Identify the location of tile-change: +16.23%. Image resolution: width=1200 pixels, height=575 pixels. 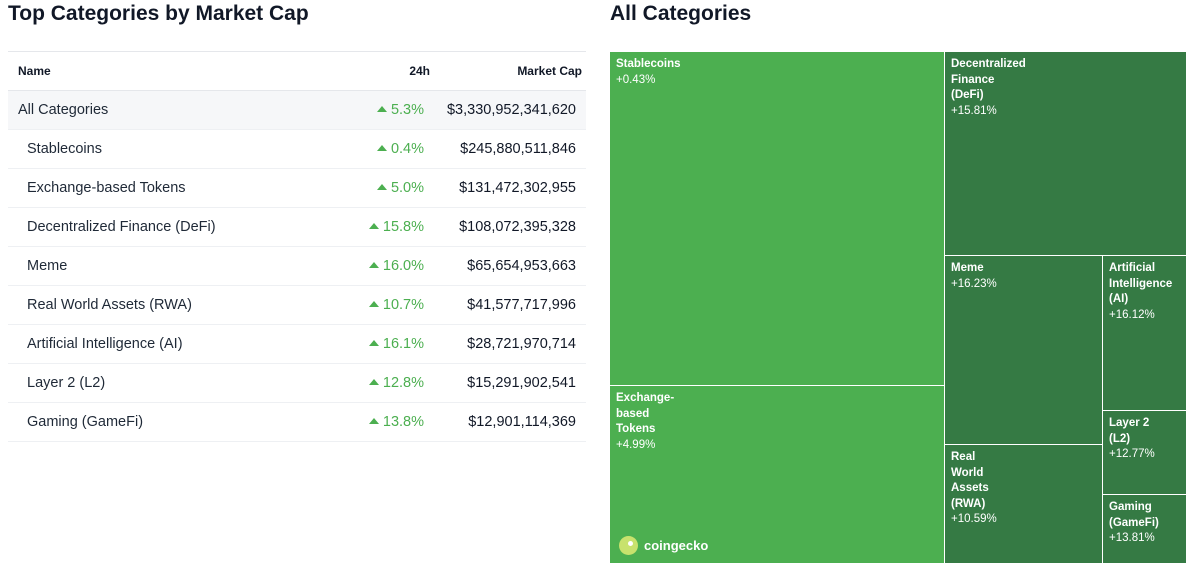
(974, 283).